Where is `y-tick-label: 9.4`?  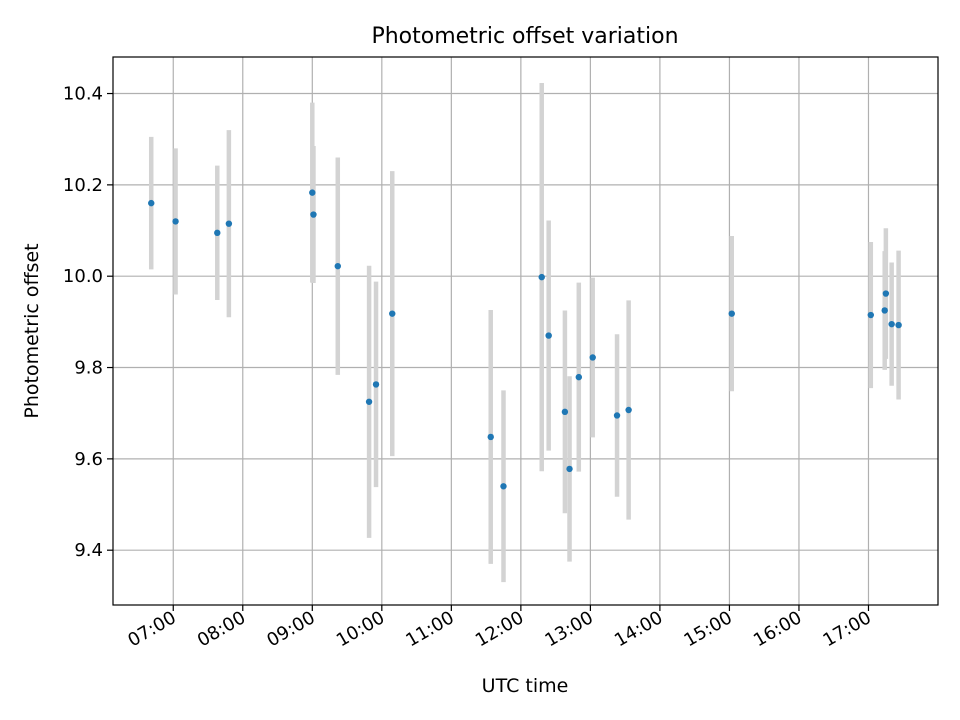
y-tick-label: 9.4 is located at coordinates (88, 550).